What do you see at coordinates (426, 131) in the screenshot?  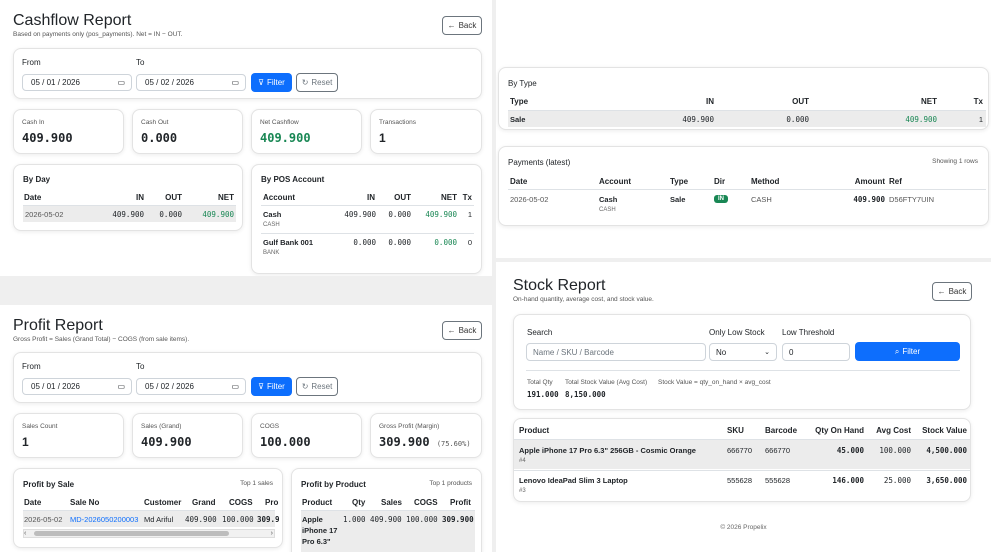 I see `stat-transactions: Transactions 1` at bounding box center [426, 131].